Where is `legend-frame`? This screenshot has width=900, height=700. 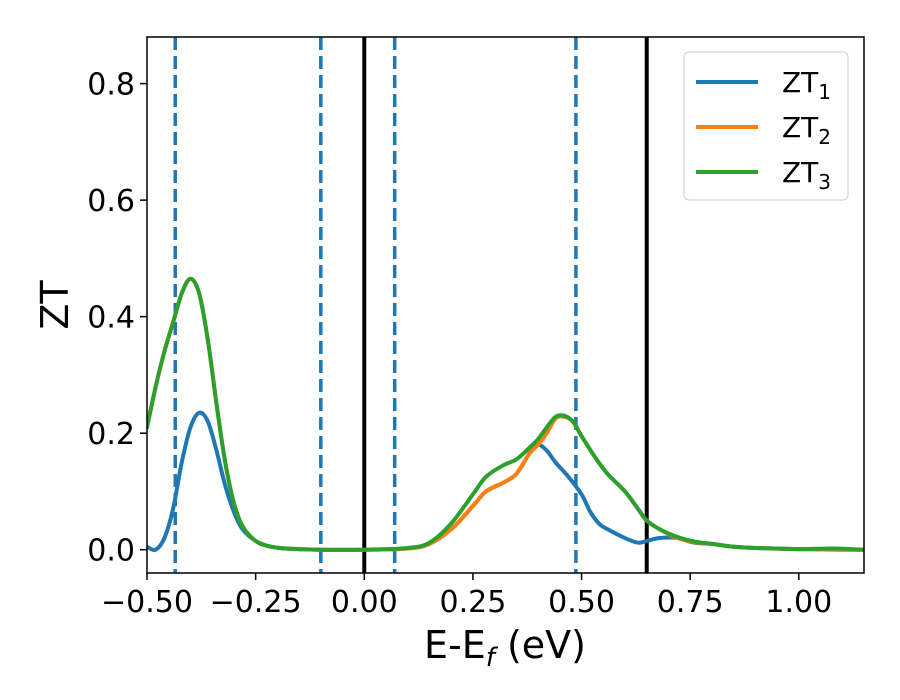
legend-frame is located at coordinates (766, 126).